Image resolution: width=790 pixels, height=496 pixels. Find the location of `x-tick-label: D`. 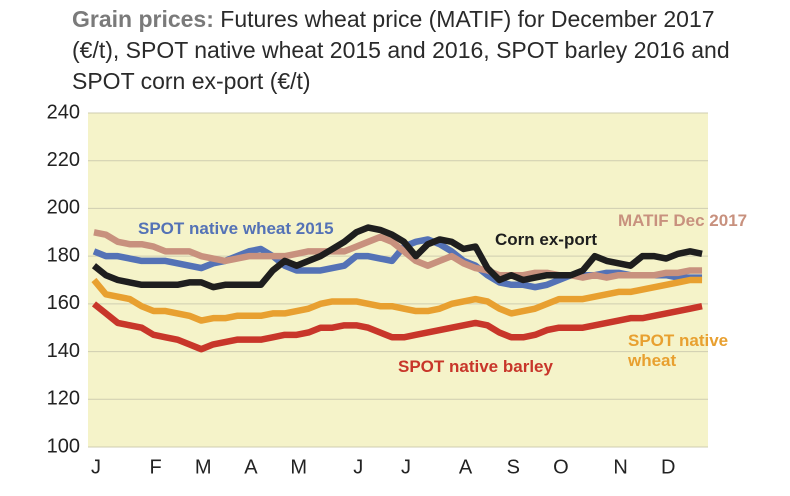

x-tick-label: D is located at coordinates (668, 467).